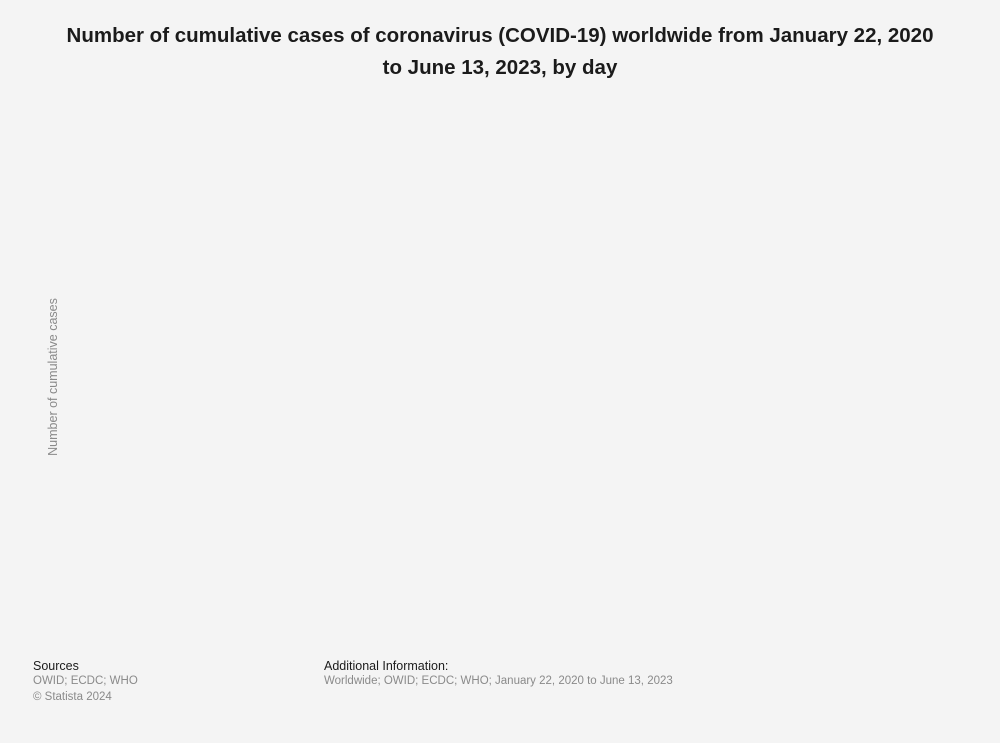 The image size is (1000, 743). Describe the element at coordinates (53, 377) in the screenshot. I see `y-axis-label: Number of cumulative cases` at that location.